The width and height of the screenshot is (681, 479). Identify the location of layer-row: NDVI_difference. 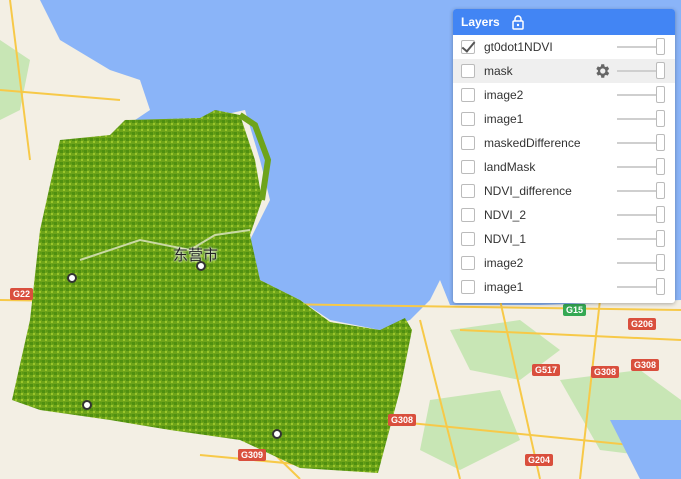
(564, 191).